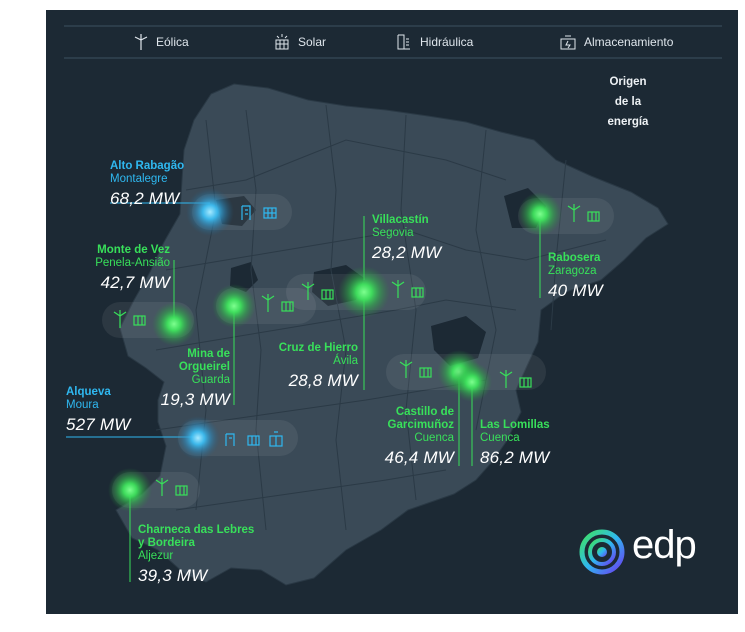 The width and height of the screenshot is (745, 632). I want to click on site-capacity: 39,3 MW, so click(173, 575).